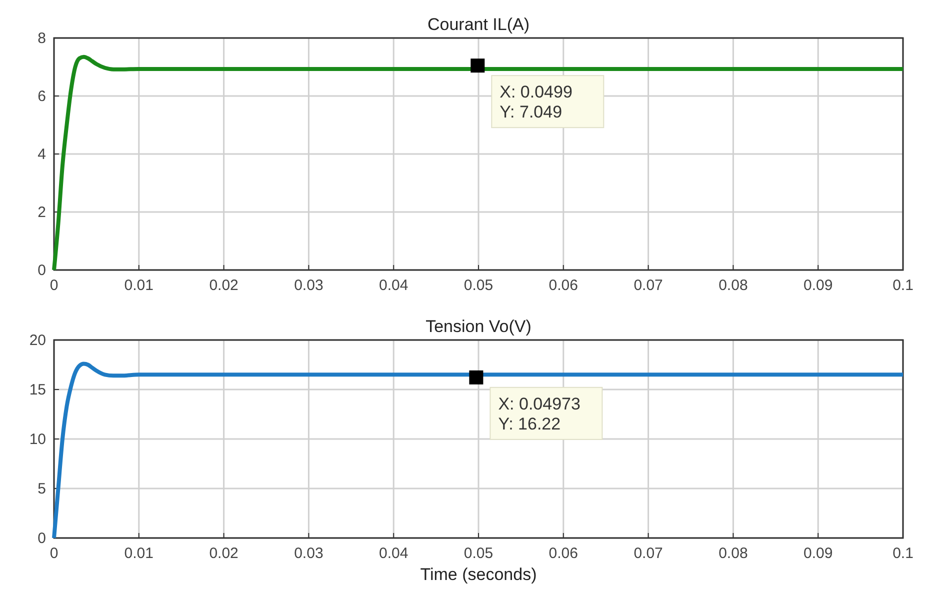  Describe the element at coordinates (478, 574) in the screenshot. I see `x-axis-title: Time (seconds)` at that location.